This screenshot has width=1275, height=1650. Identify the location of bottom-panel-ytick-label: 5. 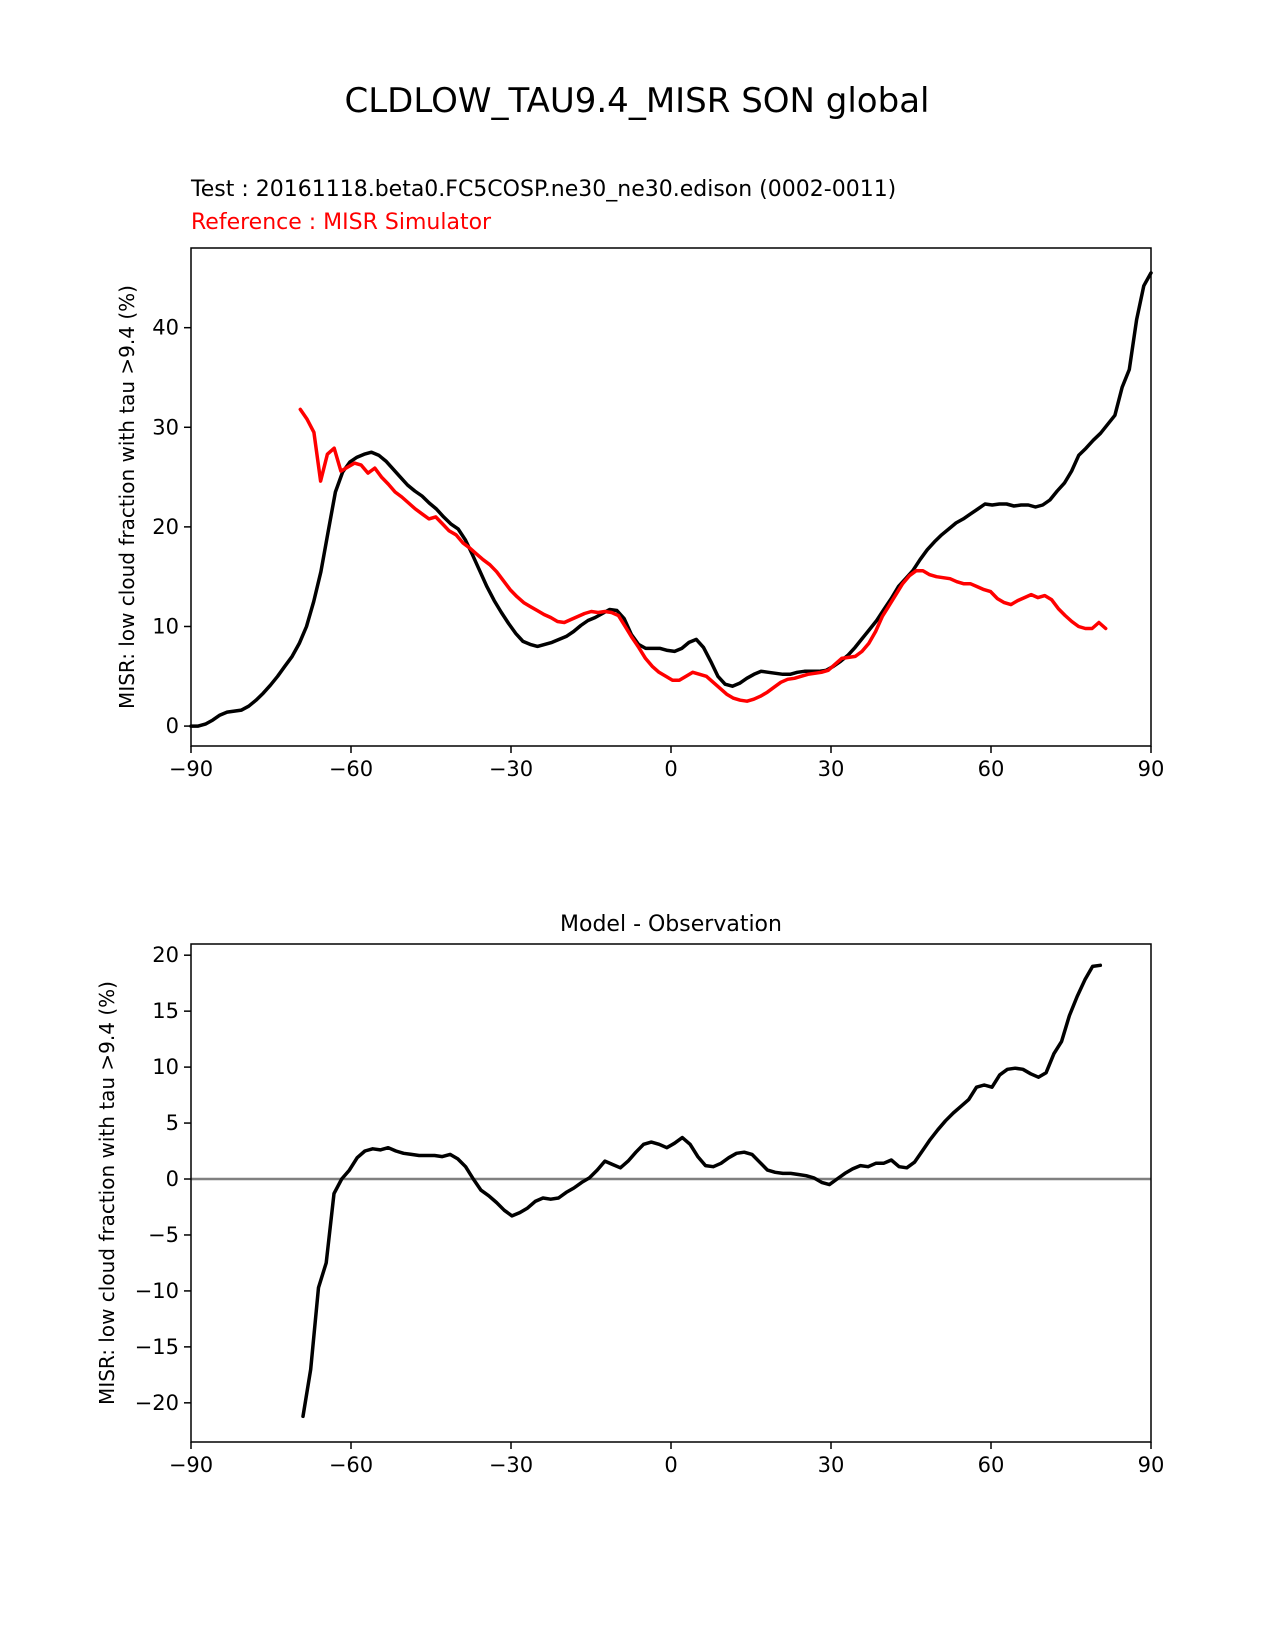
(172, 1123).